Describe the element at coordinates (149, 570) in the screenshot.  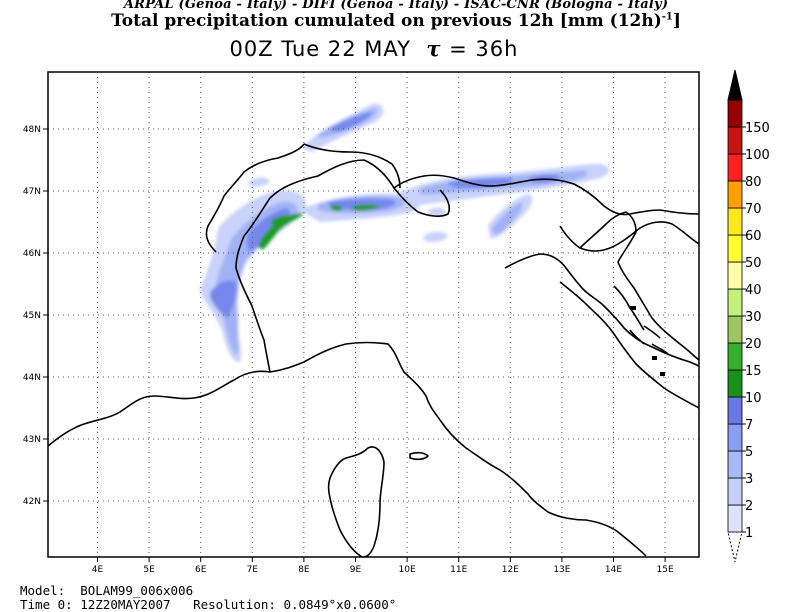
I see `lon-label: 5E` at that location.